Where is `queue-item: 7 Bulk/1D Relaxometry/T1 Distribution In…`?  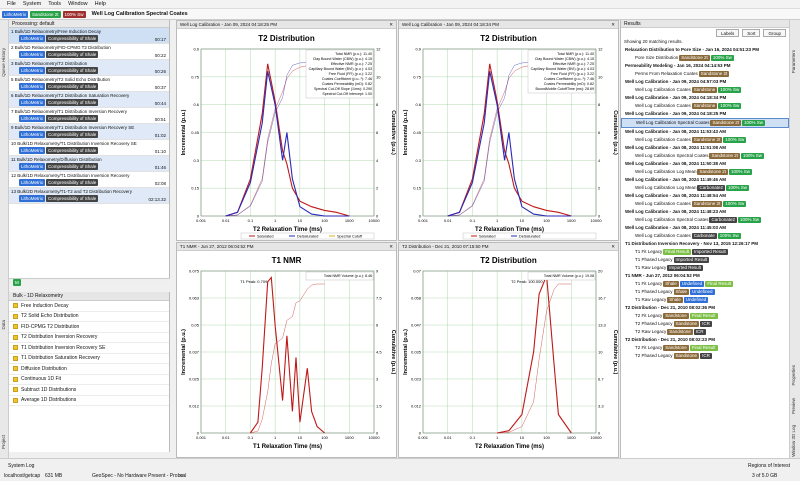
queue-item: 7 Bulk/1D Relaxometry/T1 Distribution In… is located at coordinates (89, 116).